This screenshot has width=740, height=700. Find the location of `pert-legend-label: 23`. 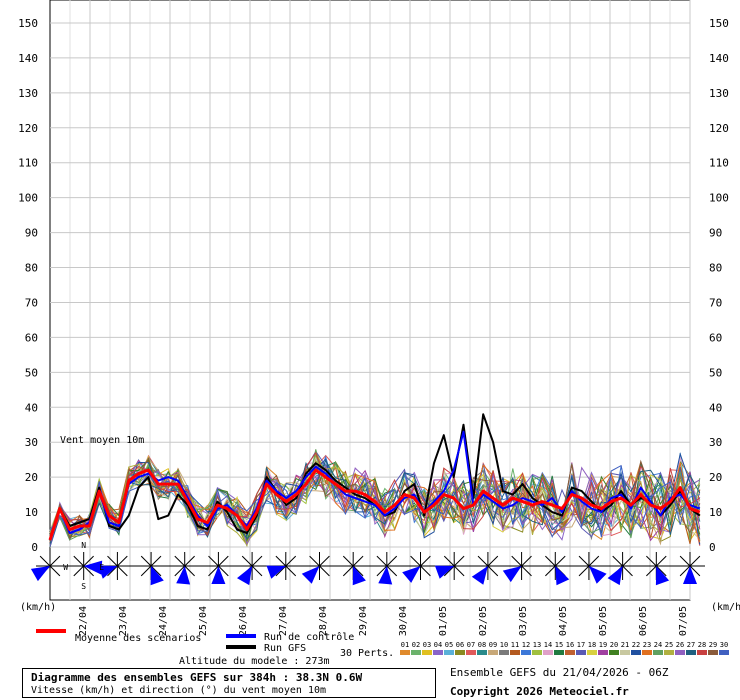

pert-legend-label: 23 is located at coordinates (647, 645).